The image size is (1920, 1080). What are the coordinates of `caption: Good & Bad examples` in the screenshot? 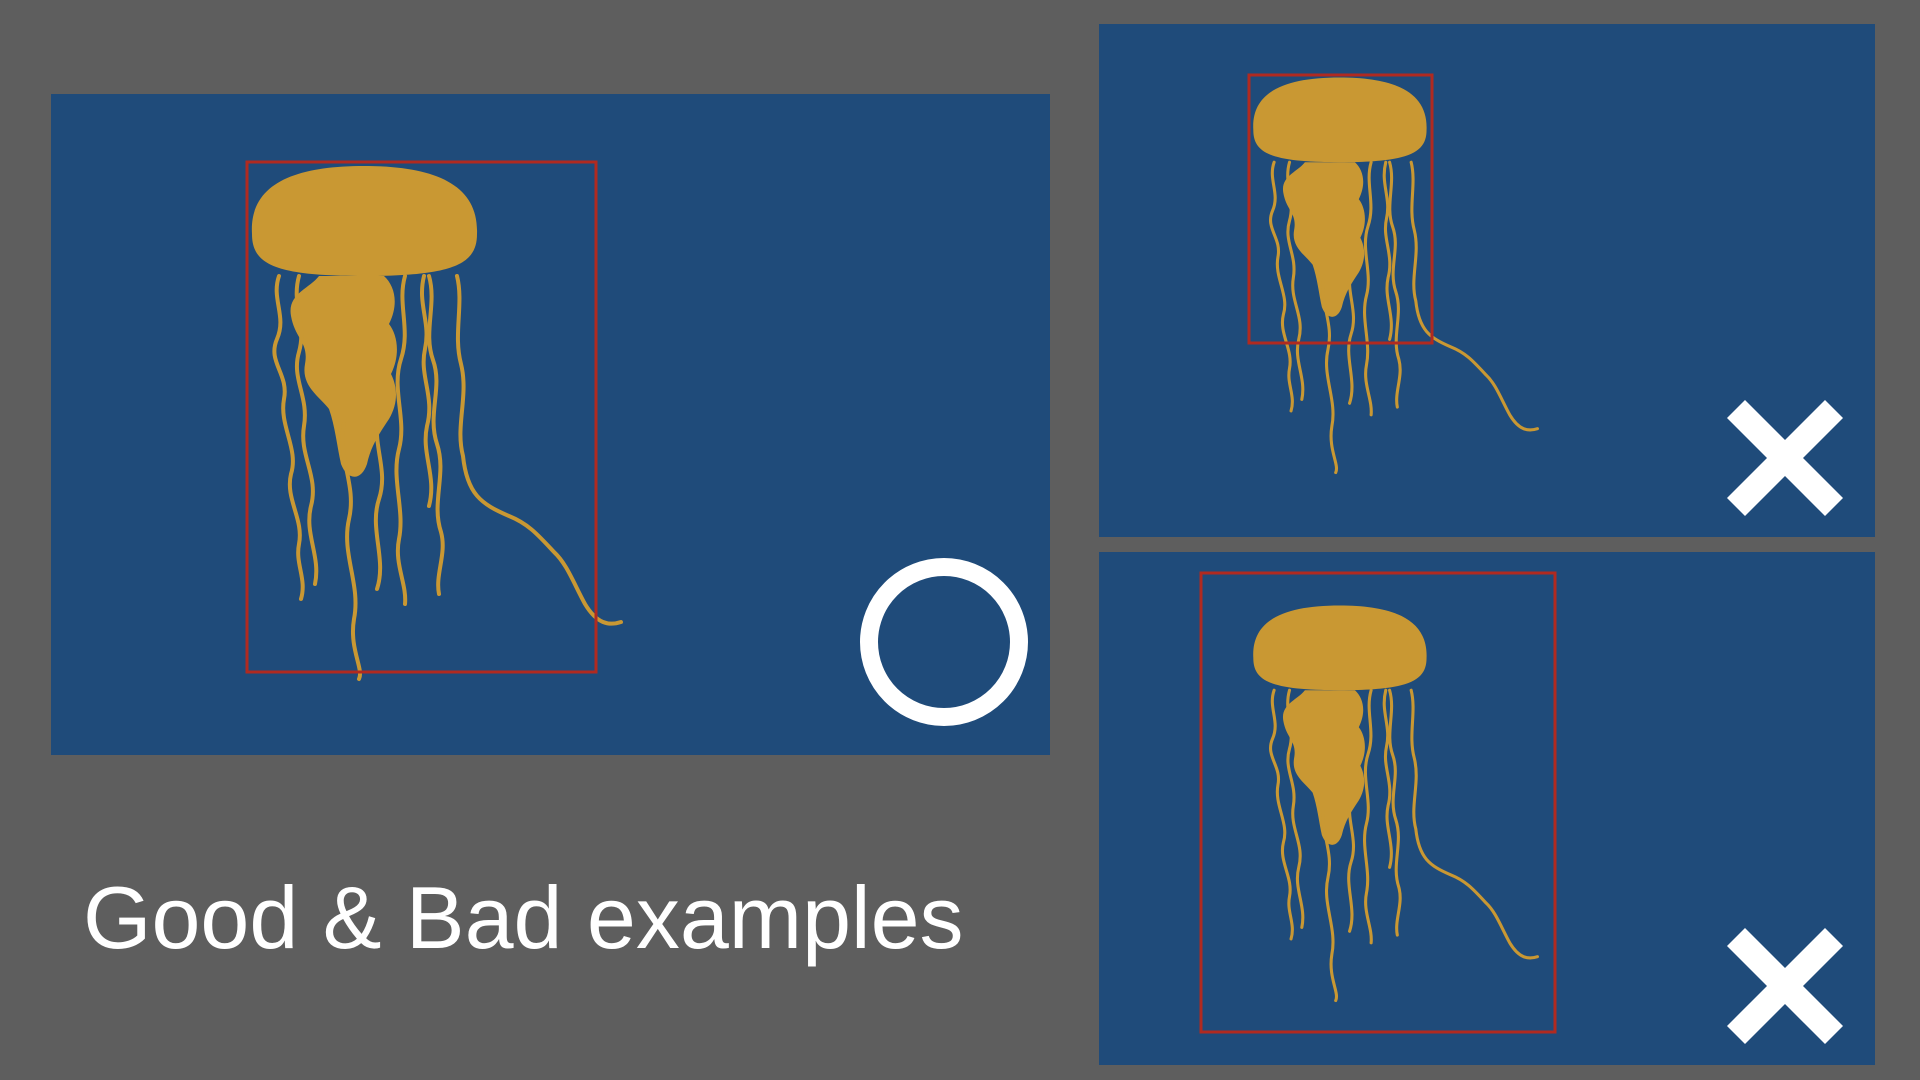 It's located at (523, 917).